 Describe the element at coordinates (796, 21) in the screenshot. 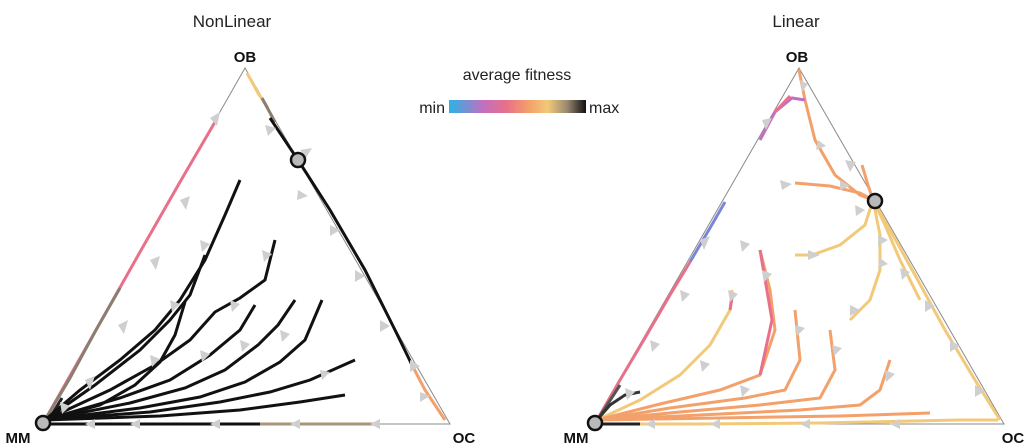

I see `panel-title-linear: Linear` at that location.